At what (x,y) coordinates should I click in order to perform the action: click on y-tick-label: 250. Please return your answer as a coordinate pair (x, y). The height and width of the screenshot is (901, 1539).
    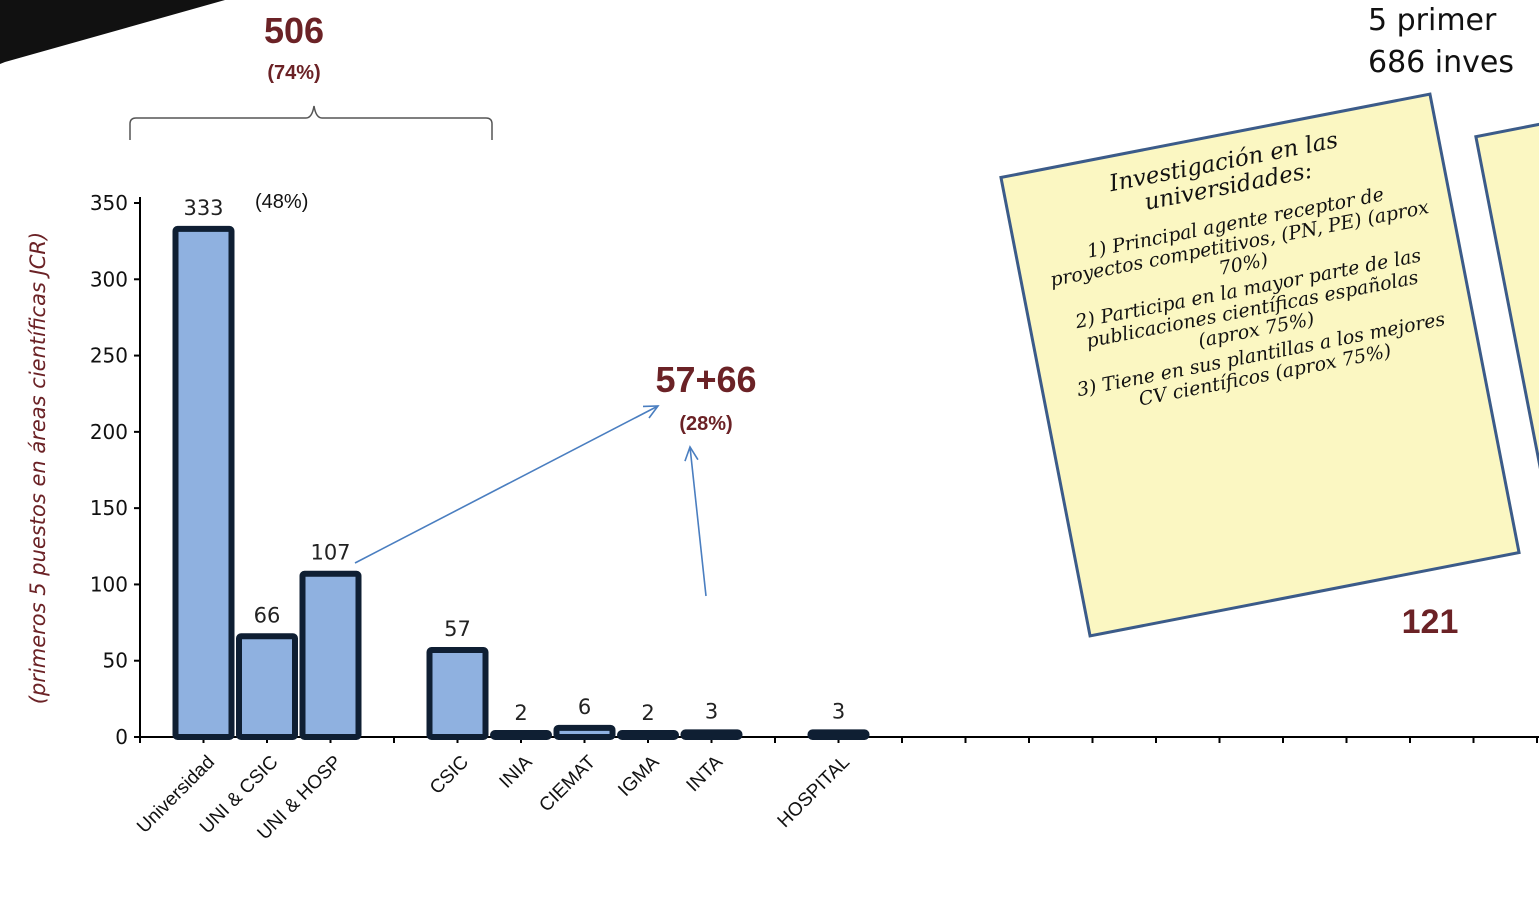
    Looking at the image, I should click on (109, 356).